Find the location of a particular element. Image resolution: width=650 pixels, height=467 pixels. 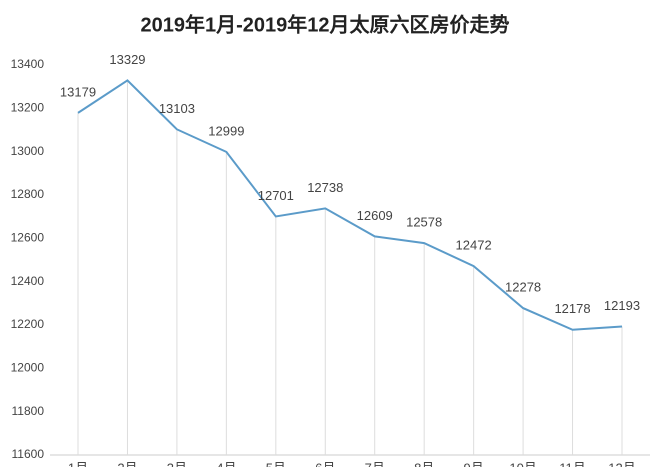

data-label: 13179 is located at coordinates (78, 91).